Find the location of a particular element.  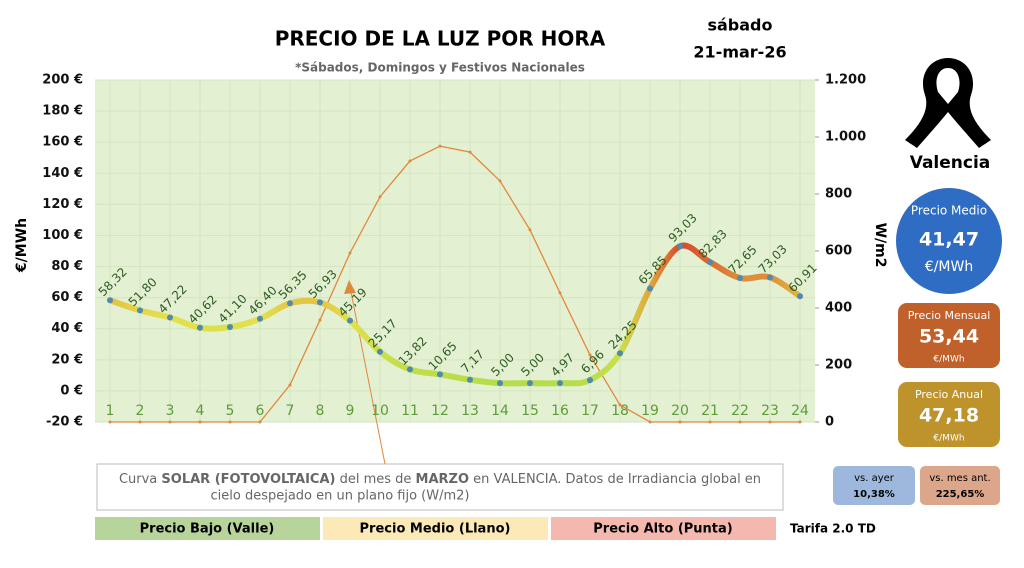

x-tick-label: 9 is located at coordinates (350, 411).